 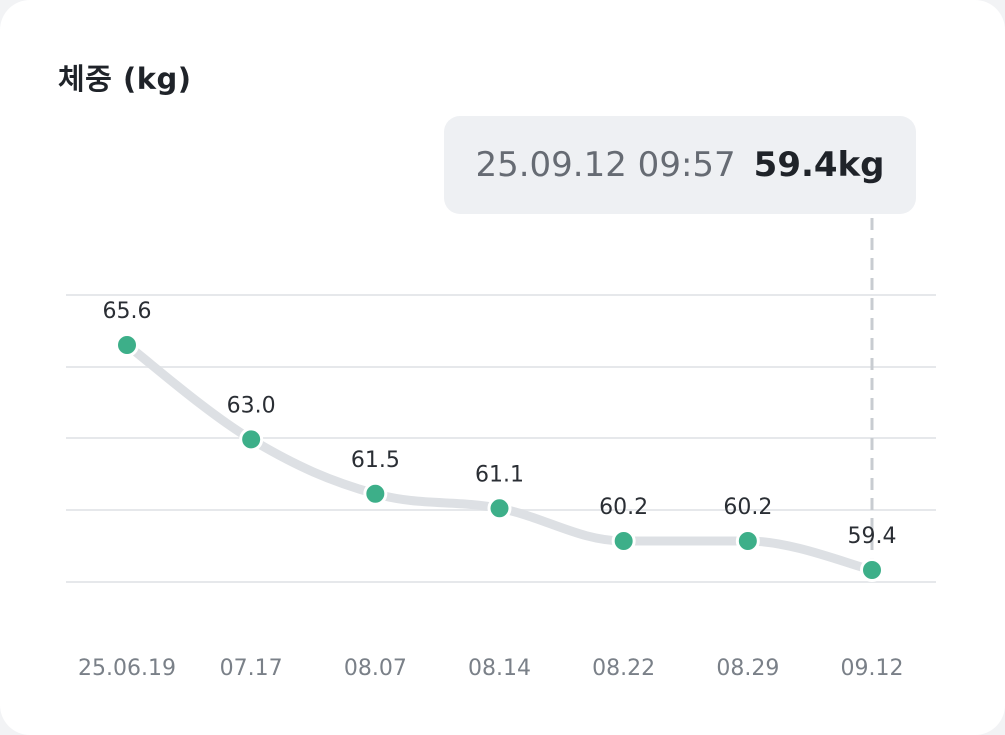 I want to click on chart-title: 체중 (kg), so click(x=125, y=79).